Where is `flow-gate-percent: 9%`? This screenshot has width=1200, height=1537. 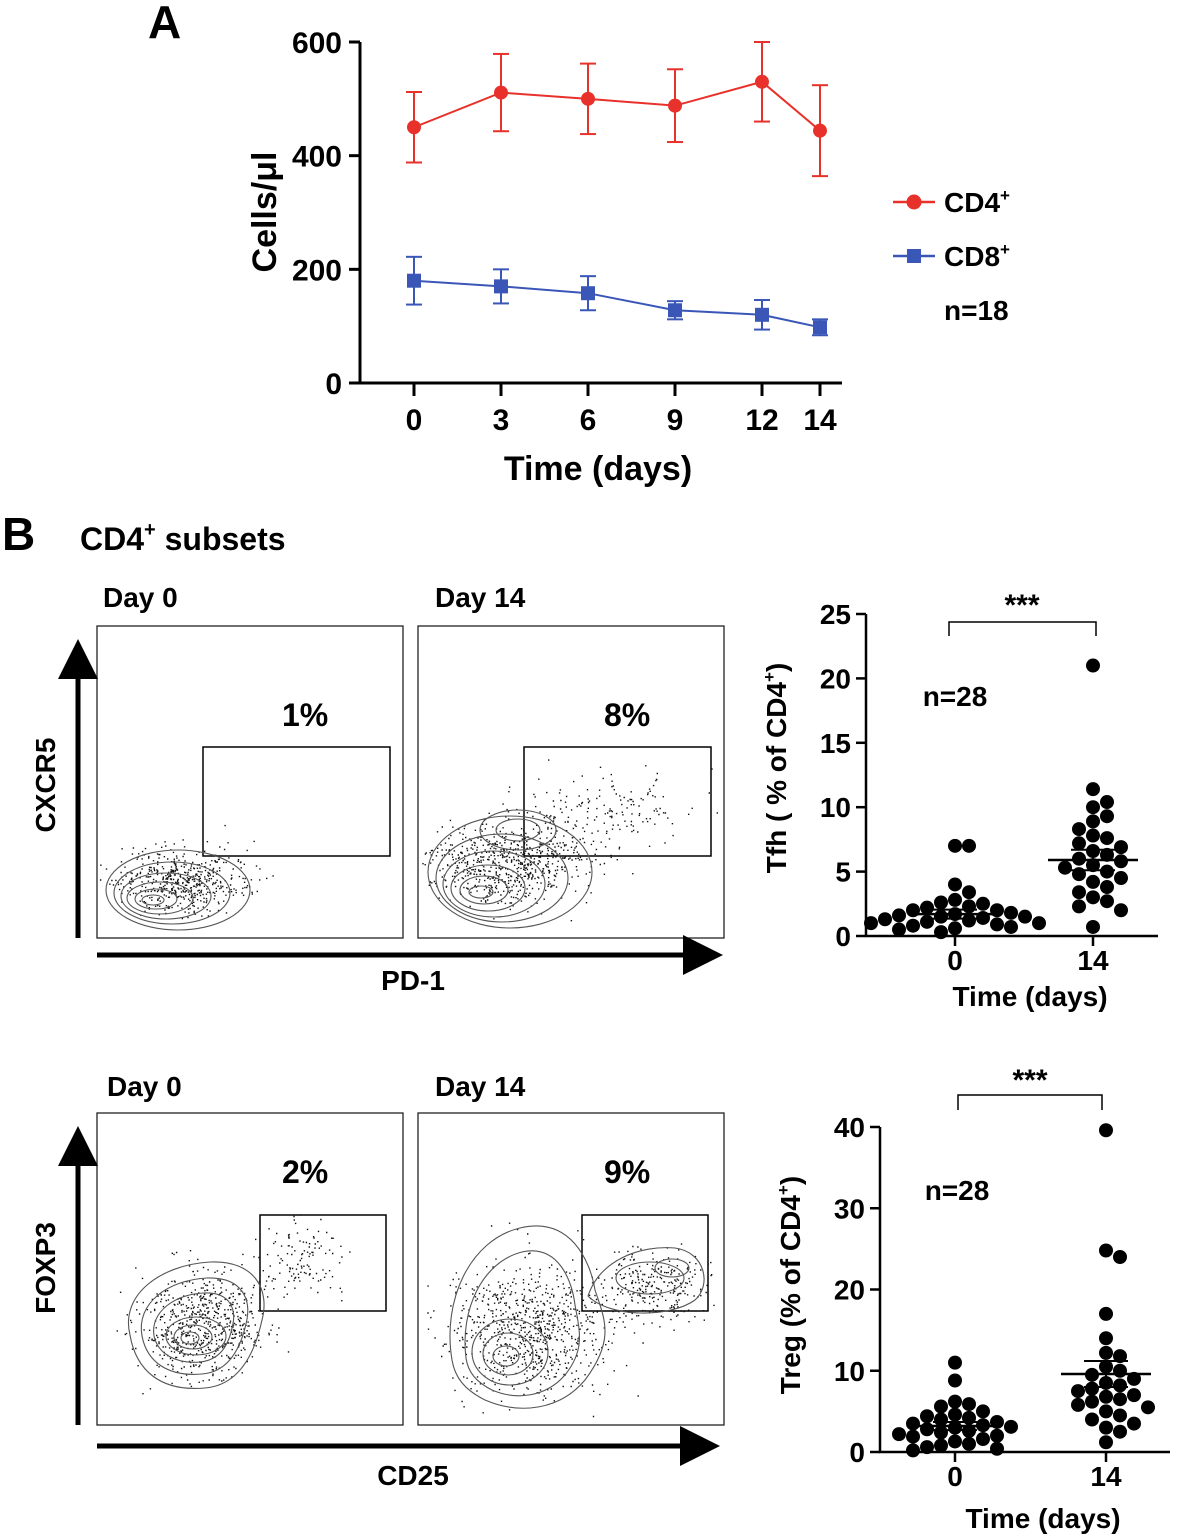
flow-gate-percent: 9% is located at coordinates (627, 1172).